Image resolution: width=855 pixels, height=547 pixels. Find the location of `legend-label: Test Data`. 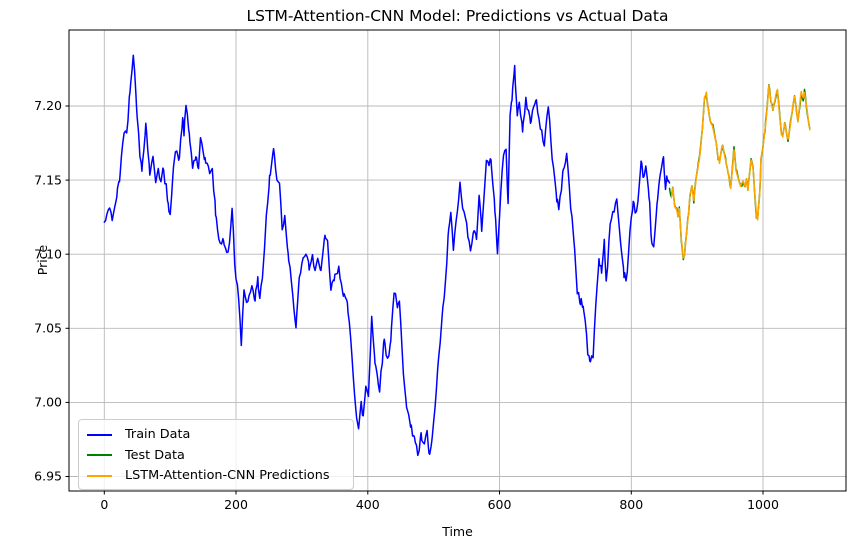

legend-label: Test Data is located at coordinates (155, 455).